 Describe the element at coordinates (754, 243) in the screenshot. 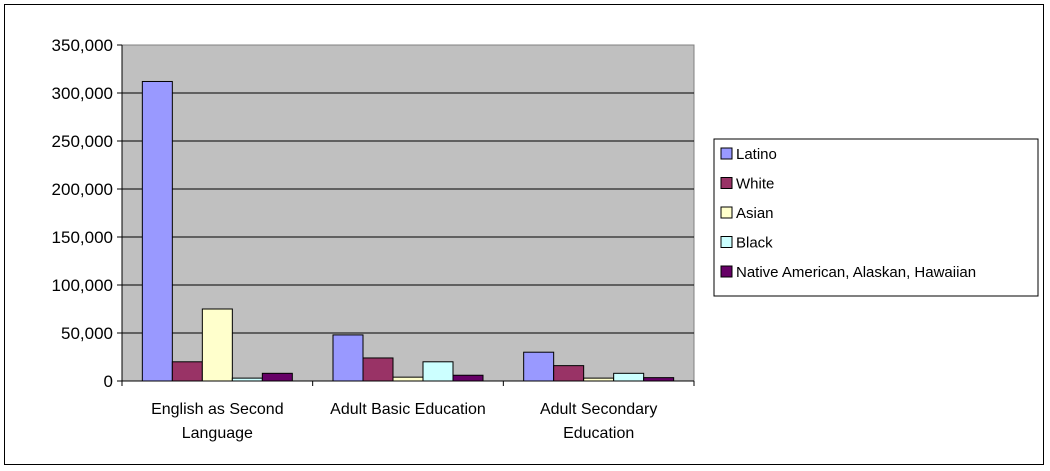

I see `legend-label: Black` at that location.